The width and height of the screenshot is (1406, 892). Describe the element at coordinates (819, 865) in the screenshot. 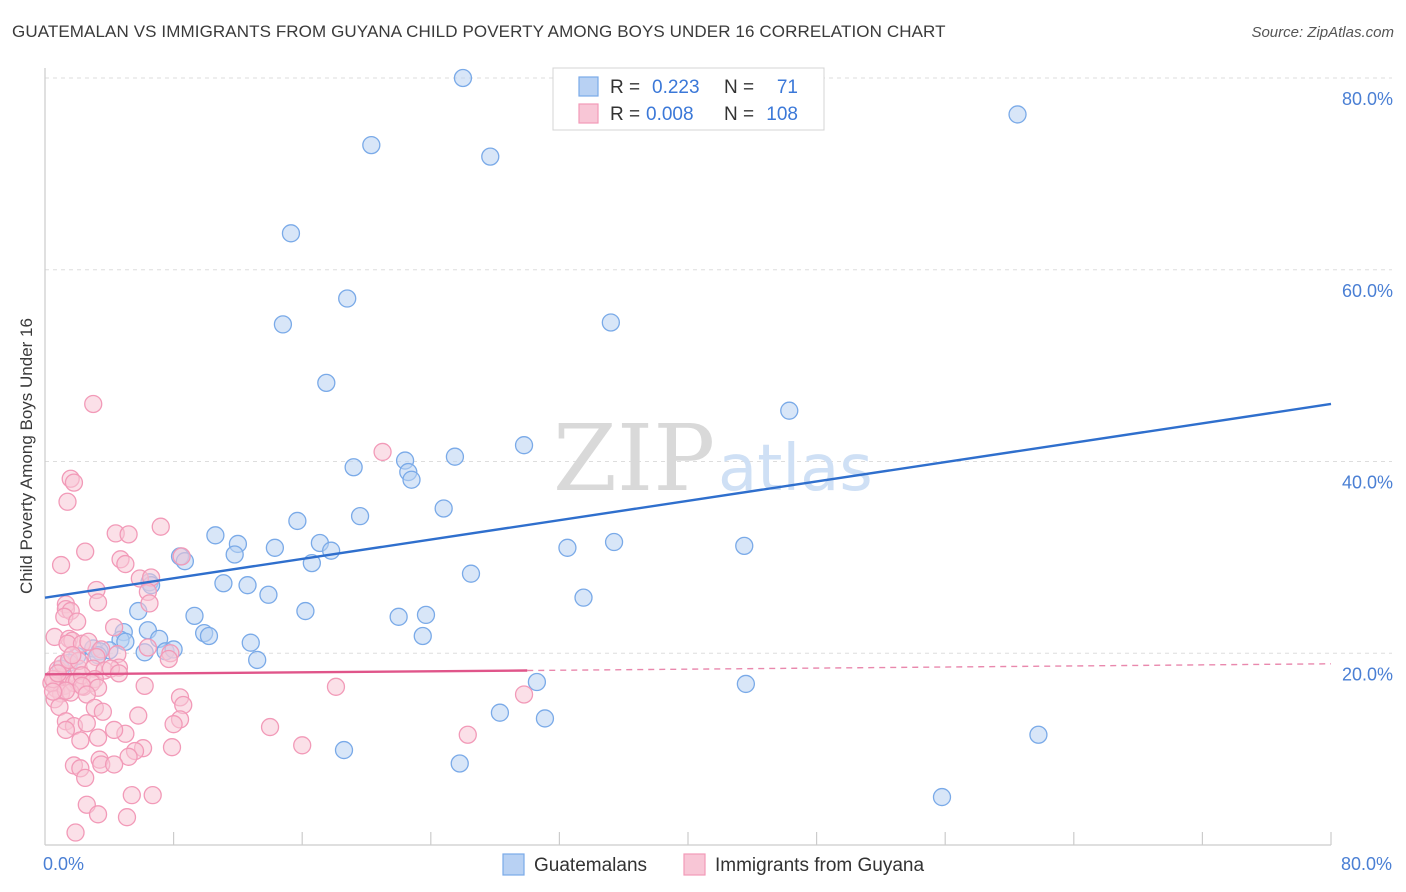

I see `bottom-legend-label-guyana: Immigrants from Guyana` at that location.